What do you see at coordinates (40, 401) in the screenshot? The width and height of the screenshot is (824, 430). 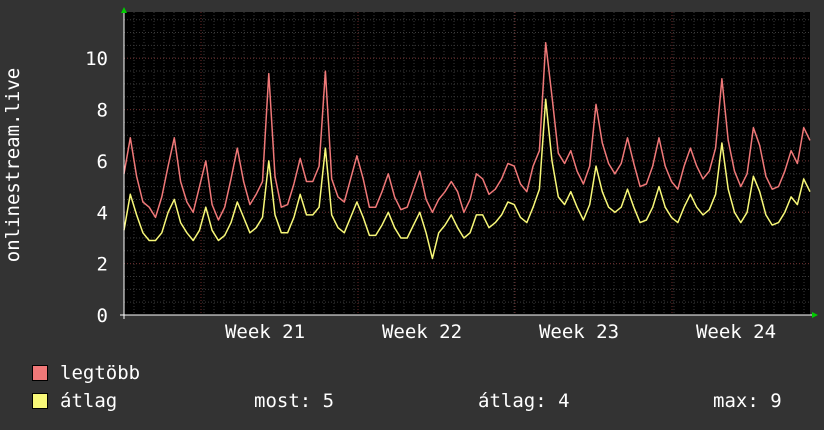 I see `legend-swatch-avg` at bounding box center [40, 401].